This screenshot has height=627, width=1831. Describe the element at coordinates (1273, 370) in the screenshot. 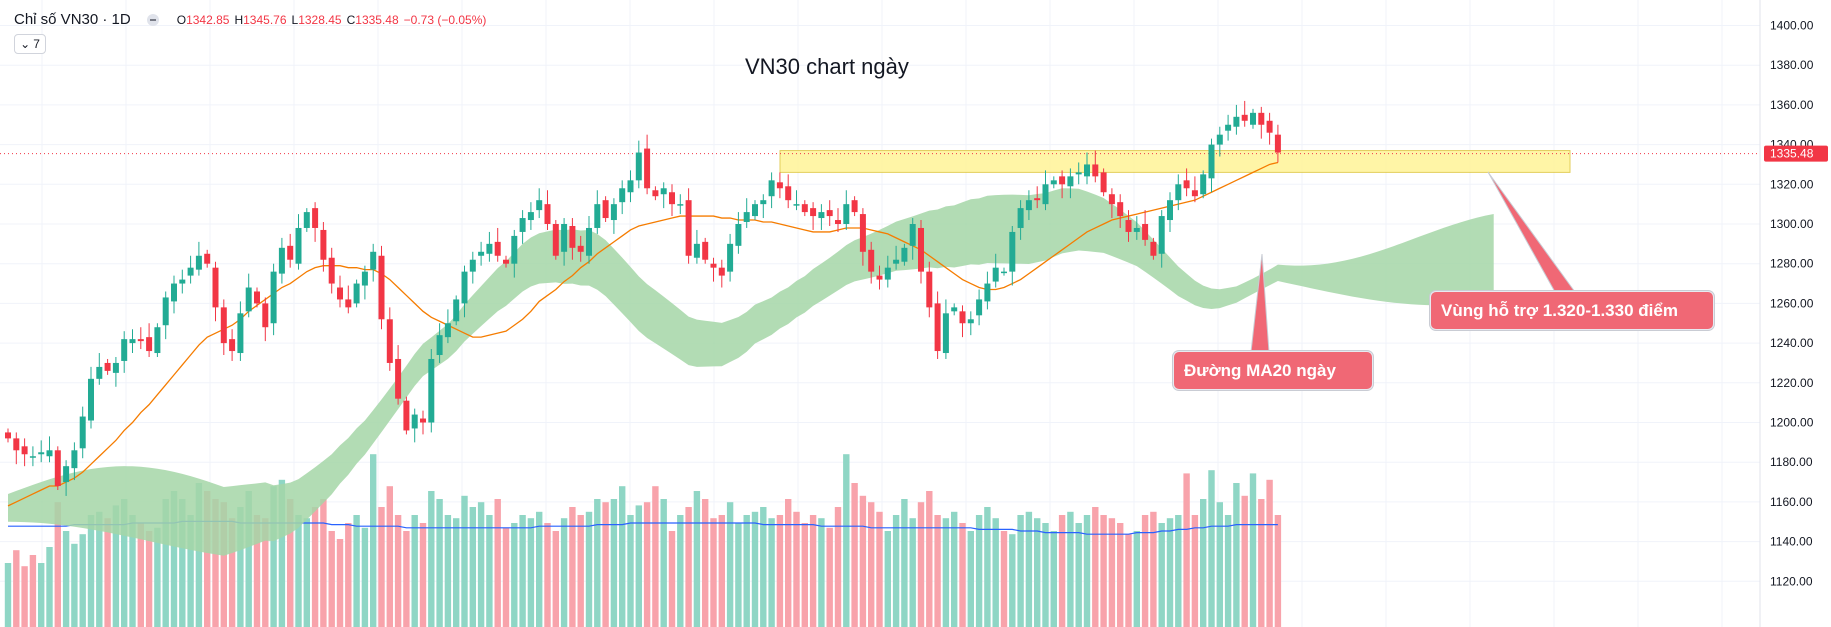

I see `ma20-callout: Đường MA20 ngày` at that location.